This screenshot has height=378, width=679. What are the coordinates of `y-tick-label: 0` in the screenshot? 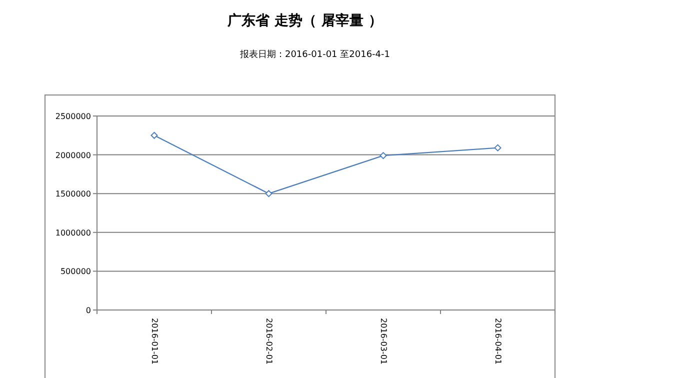 It's located at (88, 310).